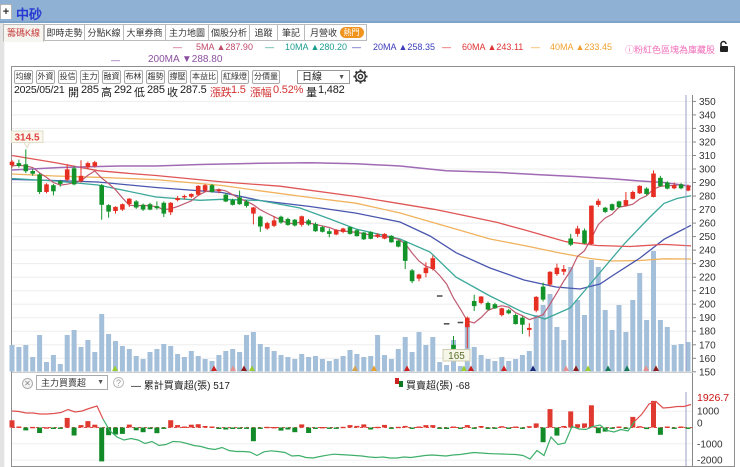  I want to click on svg-text: 250, so click(707, 237).